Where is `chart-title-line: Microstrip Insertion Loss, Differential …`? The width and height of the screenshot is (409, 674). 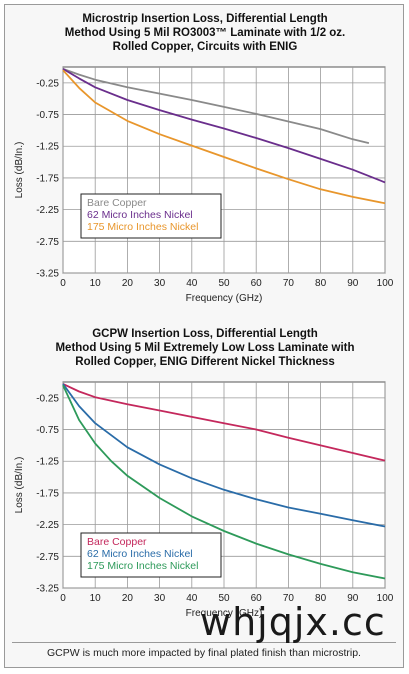 chart-title-line: Microstrip Insertion Loss, Differential … is located at coordinates (204, 19).